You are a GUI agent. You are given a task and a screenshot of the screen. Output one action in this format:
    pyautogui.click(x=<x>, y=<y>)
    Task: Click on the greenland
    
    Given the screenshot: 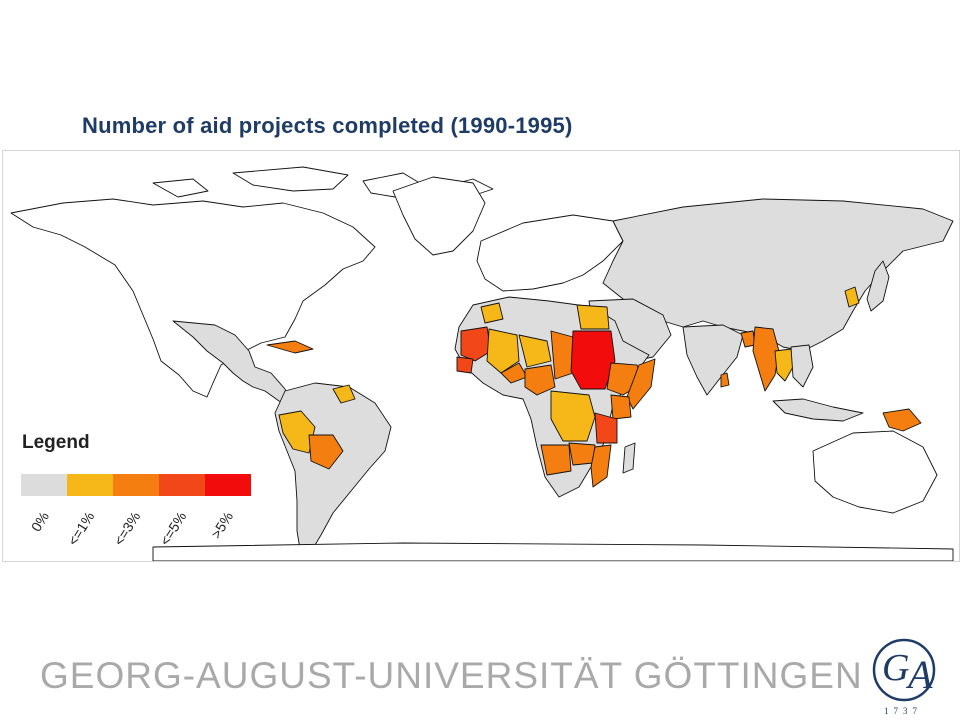 What is the action you would take?
    pyautogui.click(x=439, y=216)
    